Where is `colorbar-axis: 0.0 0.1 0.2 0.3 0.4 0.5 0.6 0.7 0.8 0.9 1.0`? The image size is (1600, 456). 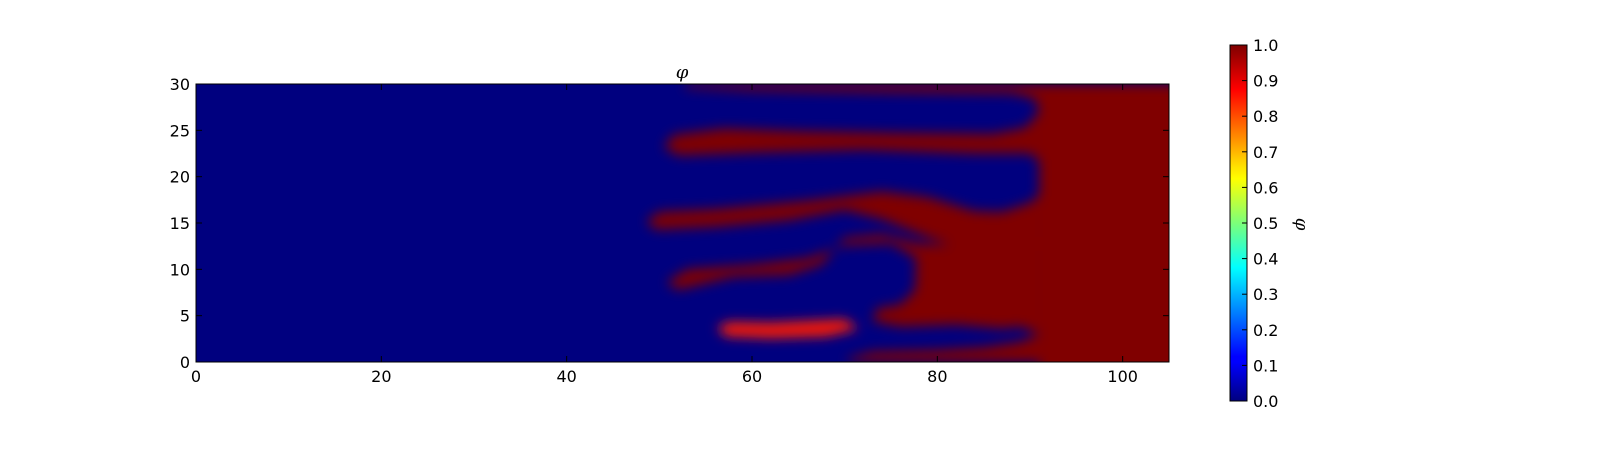
colorbar-axis: 0.0 0.1 0.2 0.3 0.4 0.5 0.6 0.7 0.8 0.9 1.0 is located at coordinates (1260, 223).